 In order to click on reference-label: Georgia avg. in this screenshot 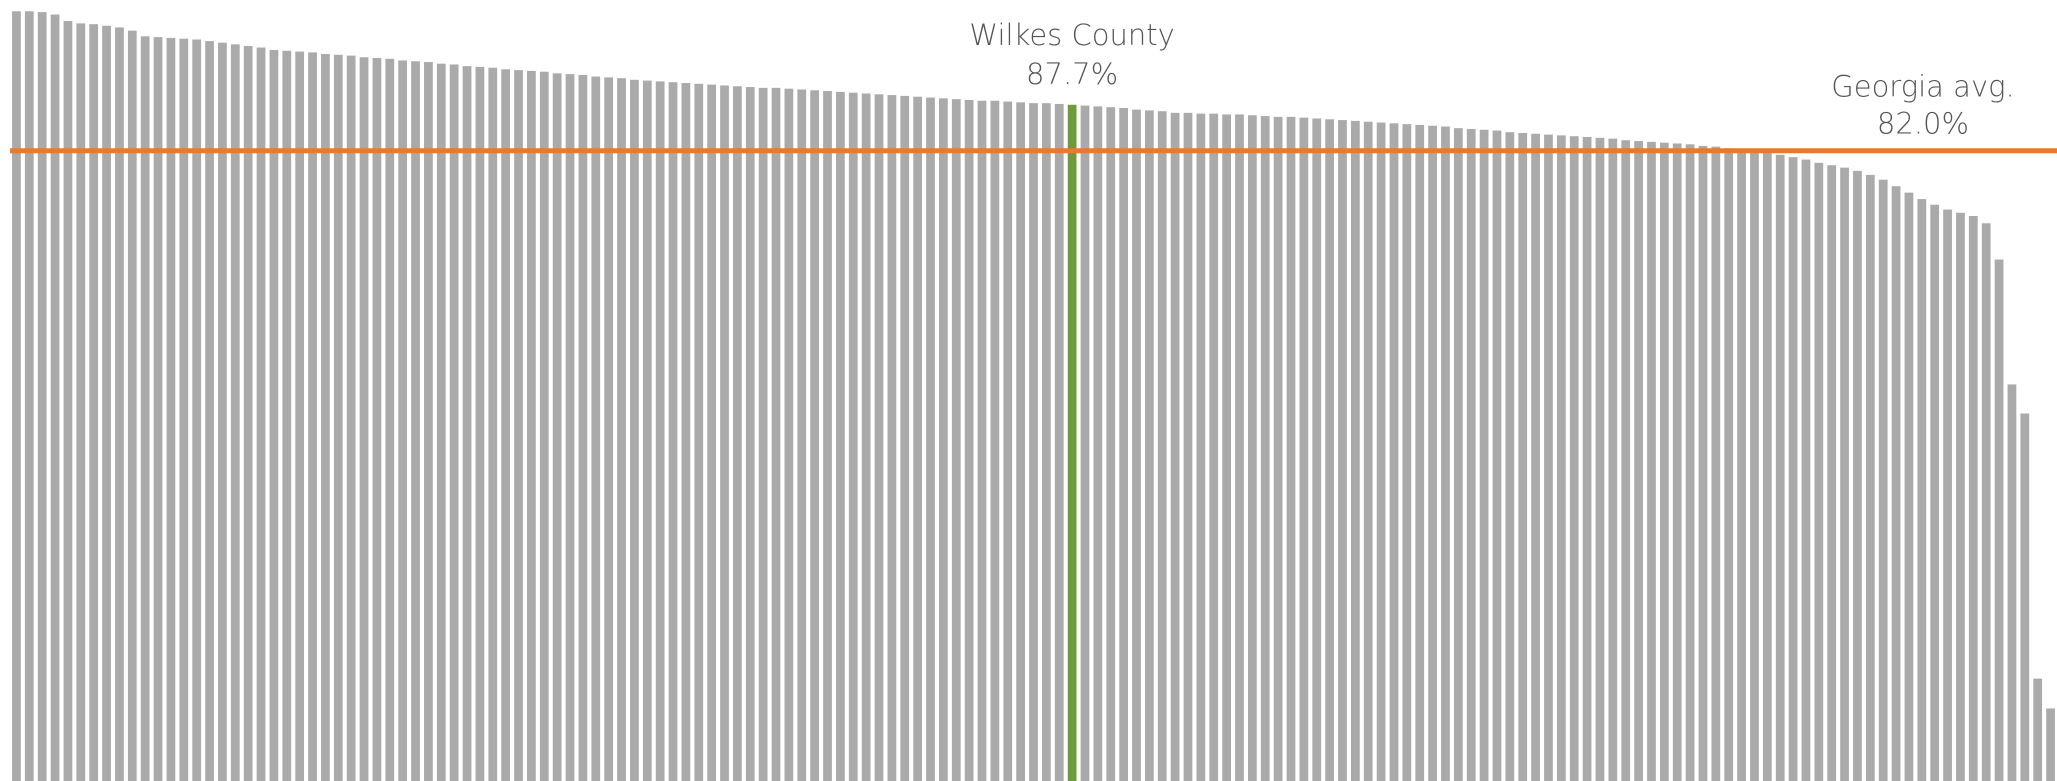, I will do `click(1922, 87)`.